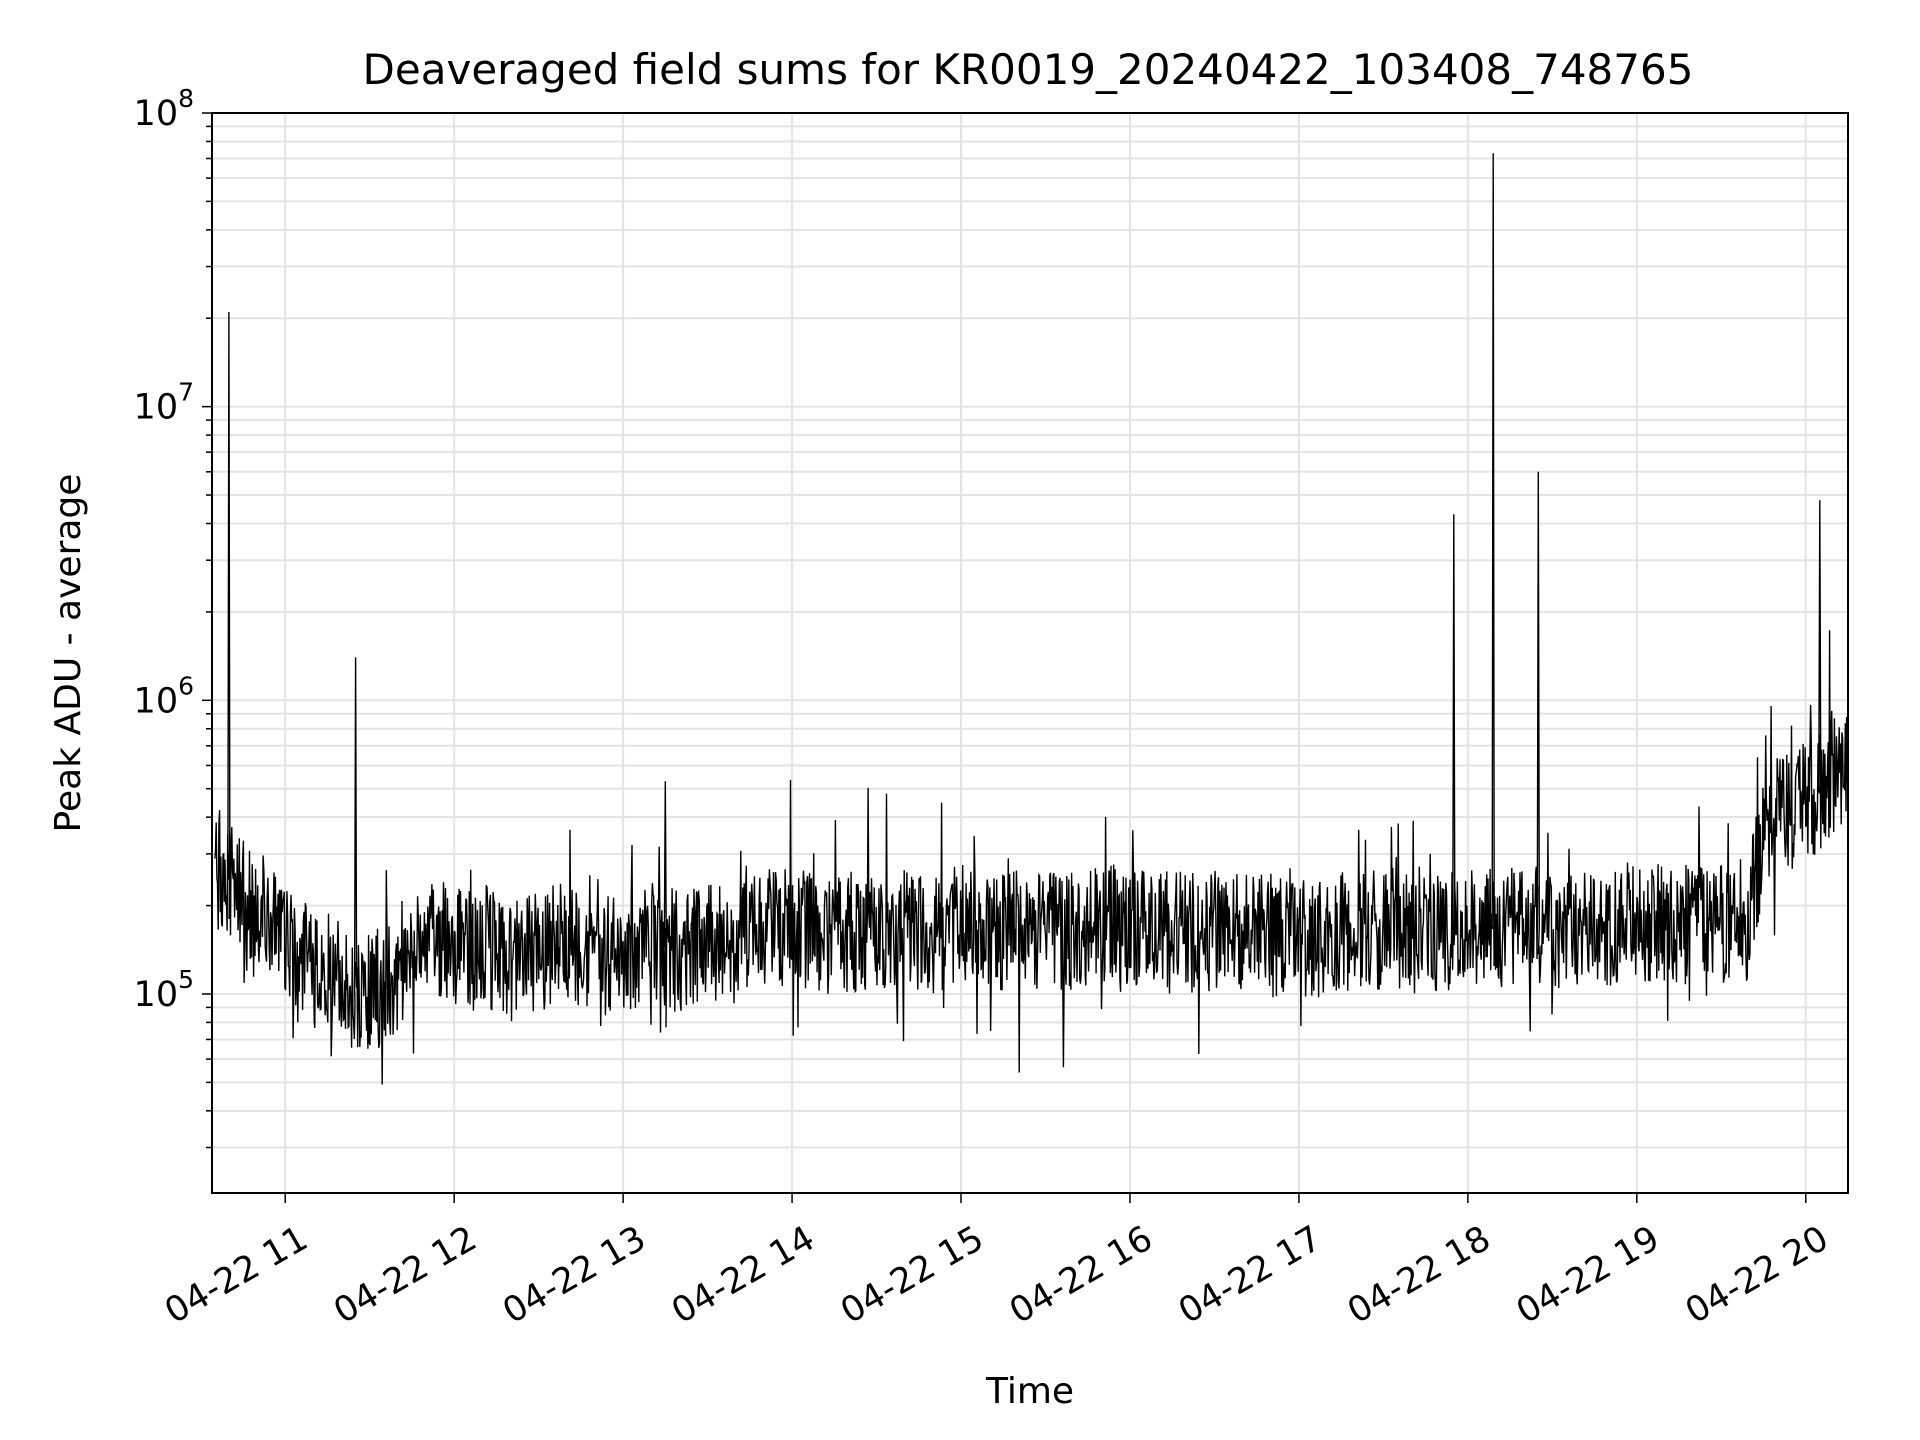  What do you see at coordinates (164, 990) in the screenshot?
I see `y-tick-label: 10⁵` at bounding box center [164, 990].